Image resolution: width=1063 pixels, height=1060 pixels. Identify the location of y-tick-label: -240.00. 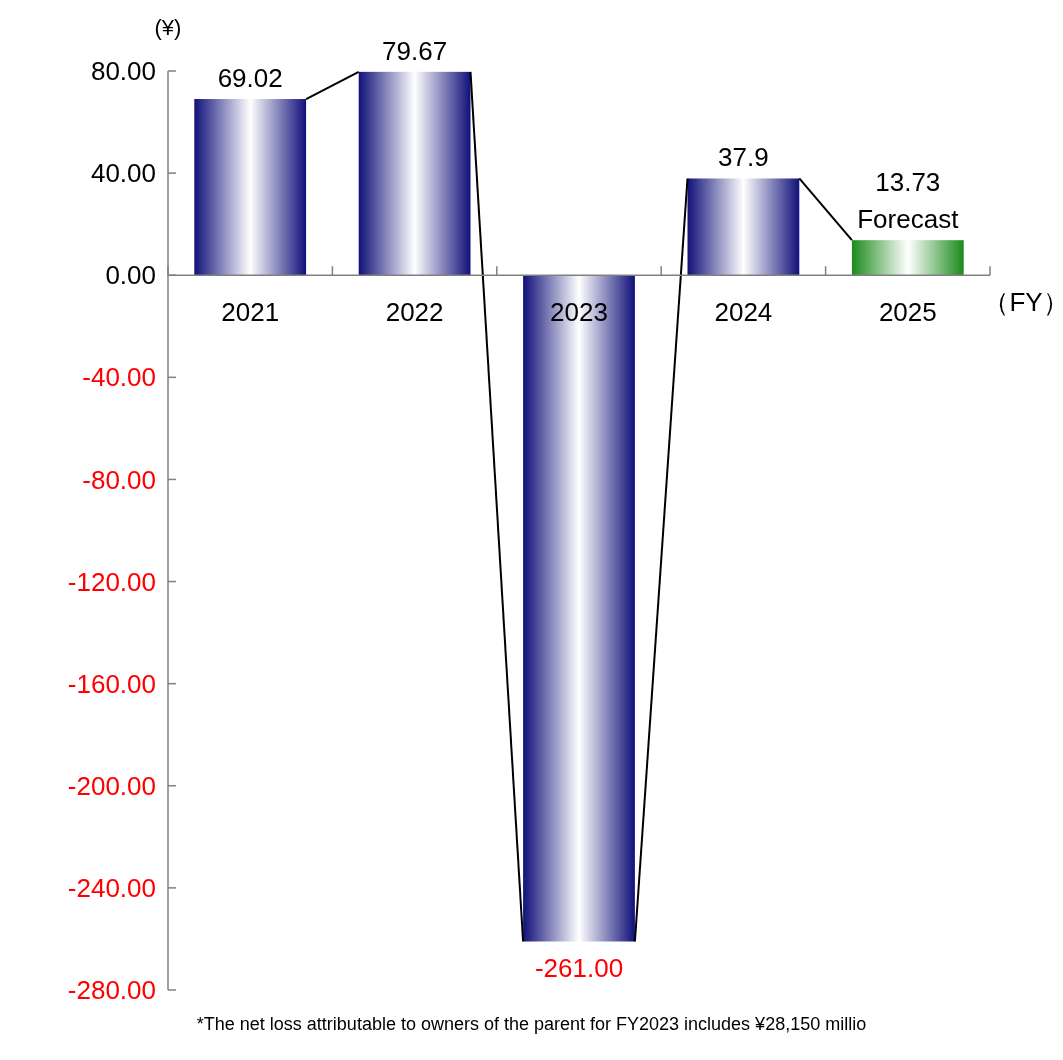
(111, 887).